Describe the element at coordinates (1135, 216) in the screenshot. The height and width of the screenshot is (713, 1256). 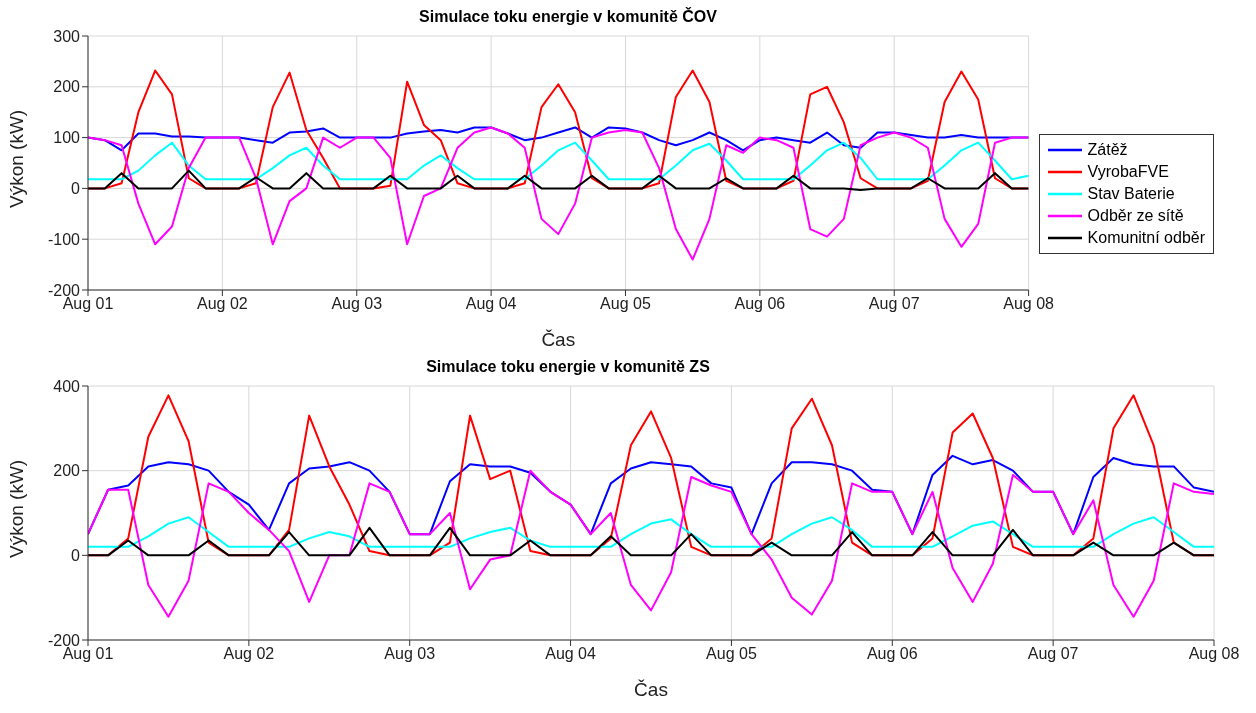
I see `legend-label: Odběr ze sítě` at that location.